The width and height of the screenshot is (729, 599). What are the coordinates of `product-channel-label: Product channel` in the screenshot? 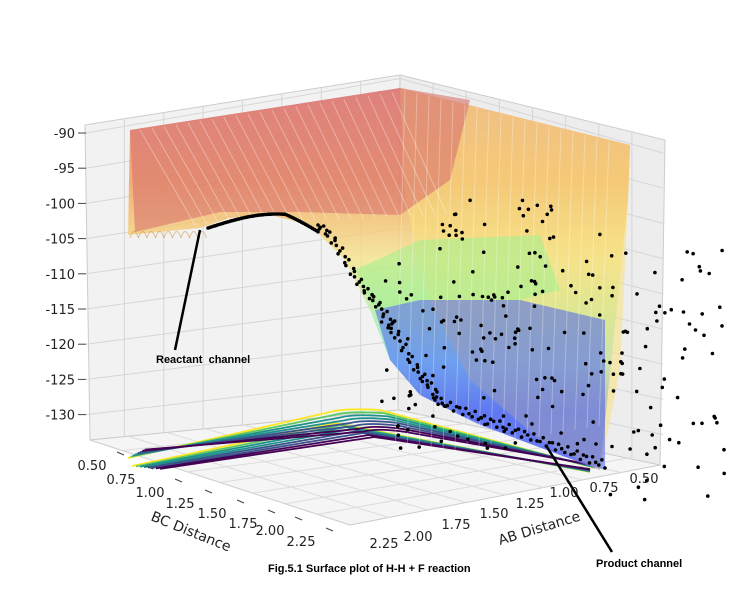 It's located at (639, 564).